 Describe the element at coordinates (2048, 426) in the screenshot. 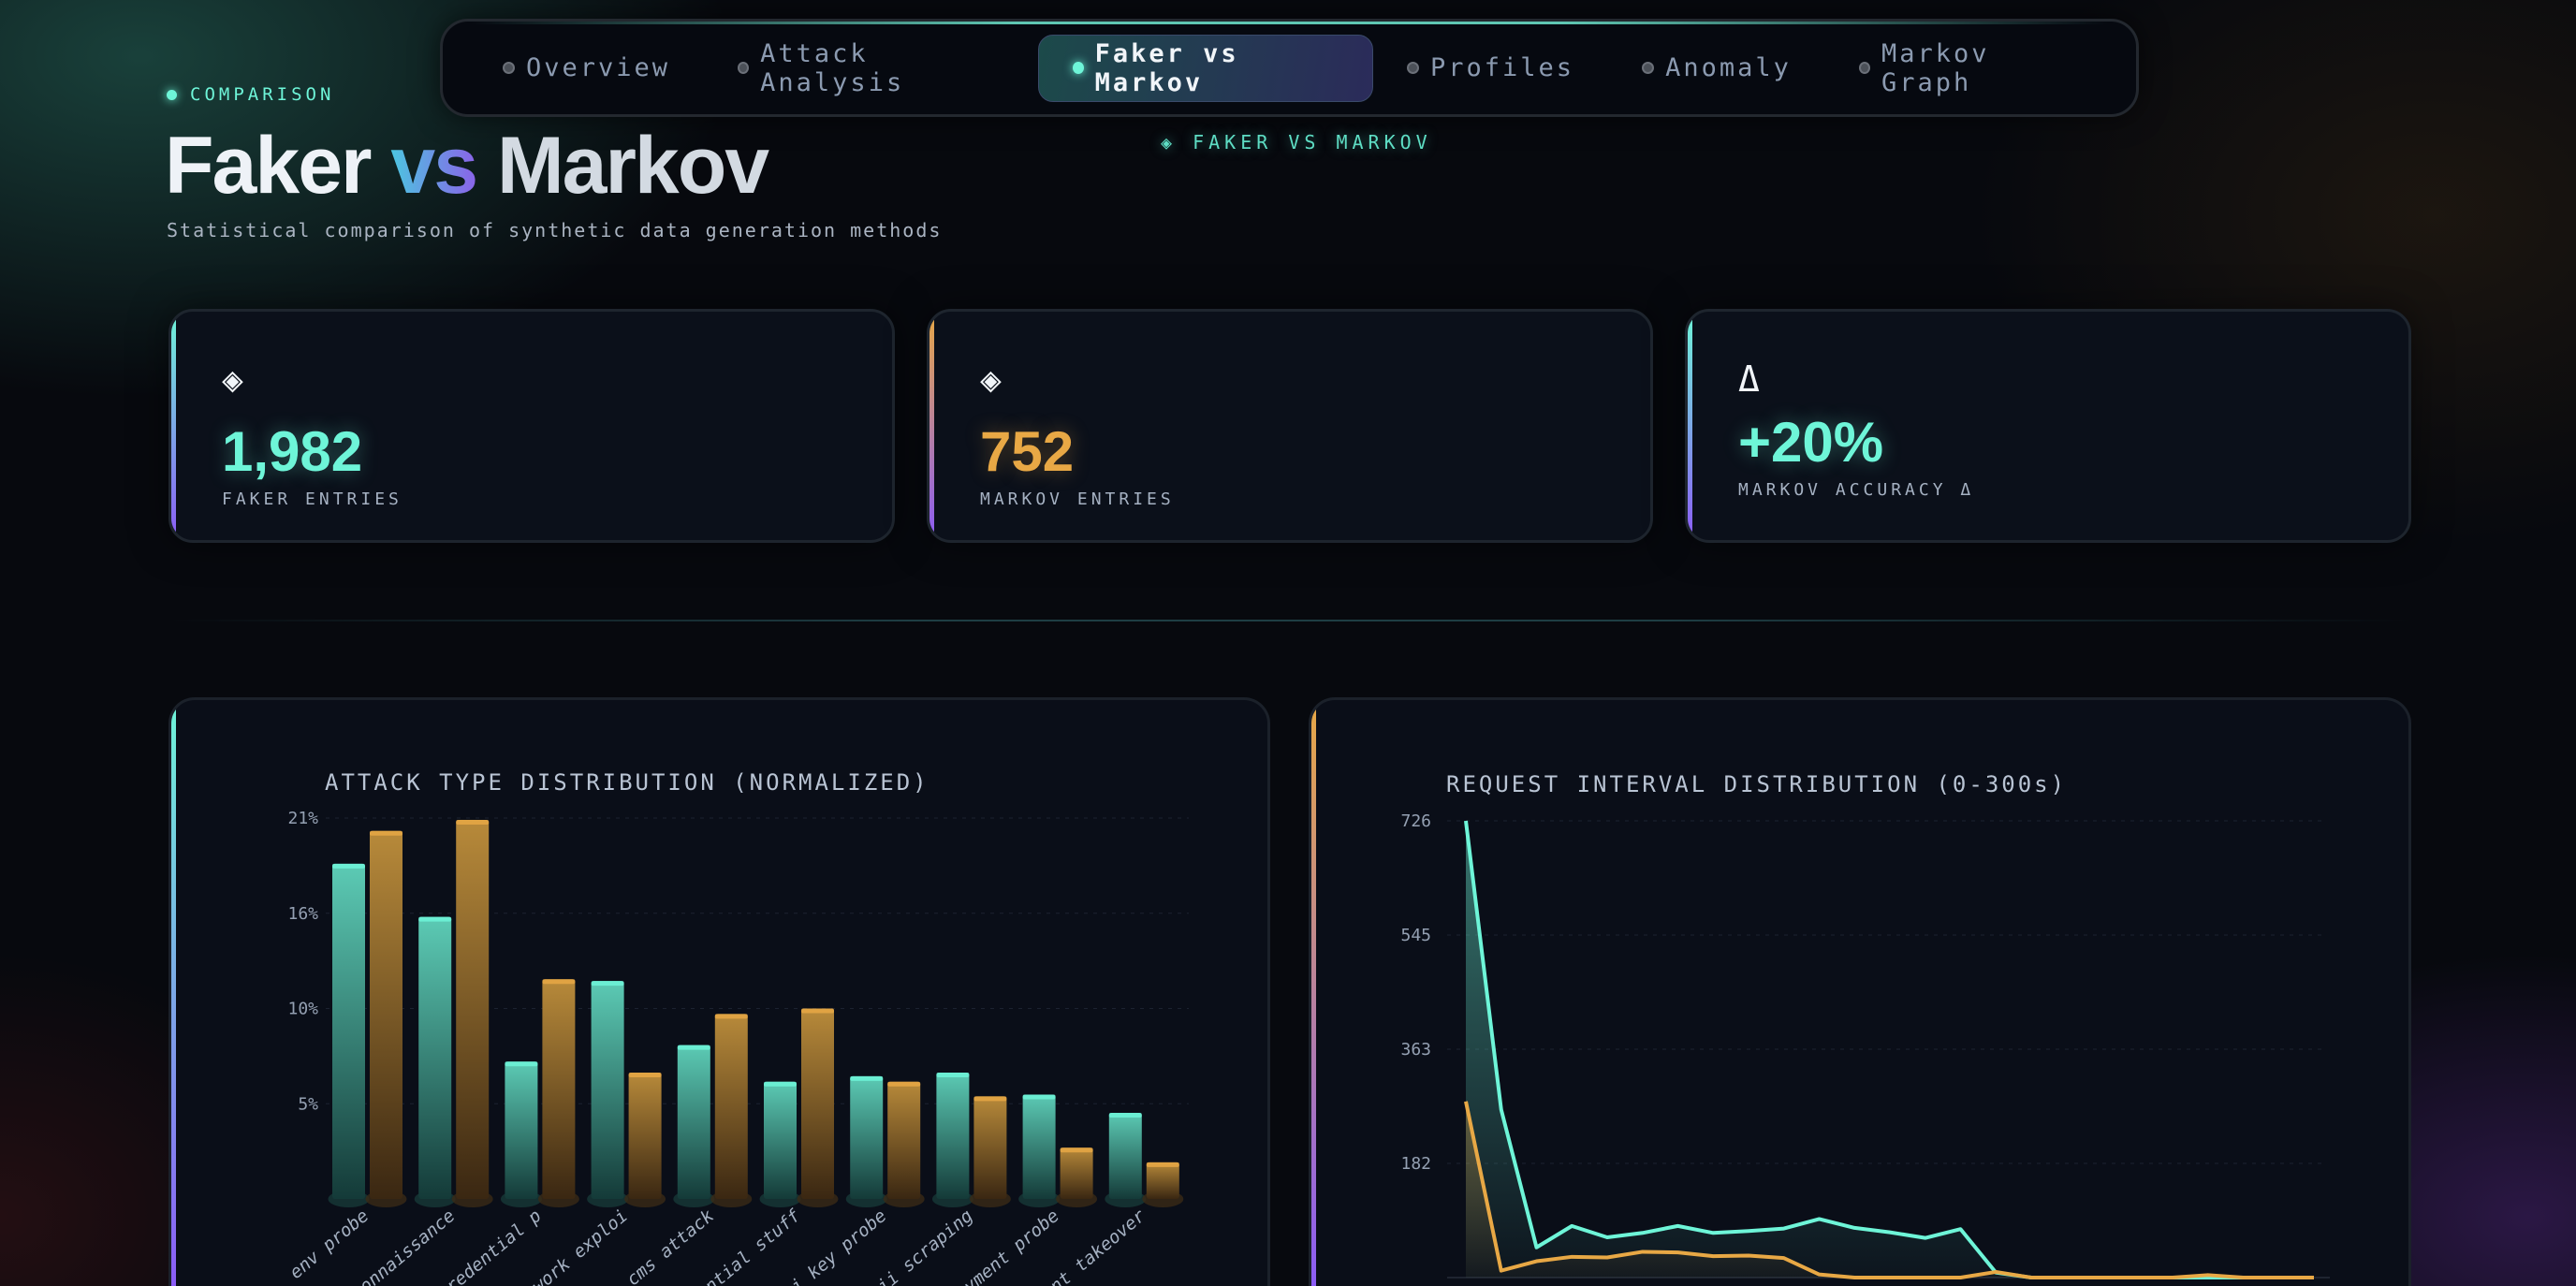

I see `stat-card-accuracy: Δ +20% MARKOV ACCURACY Δ` at that location.